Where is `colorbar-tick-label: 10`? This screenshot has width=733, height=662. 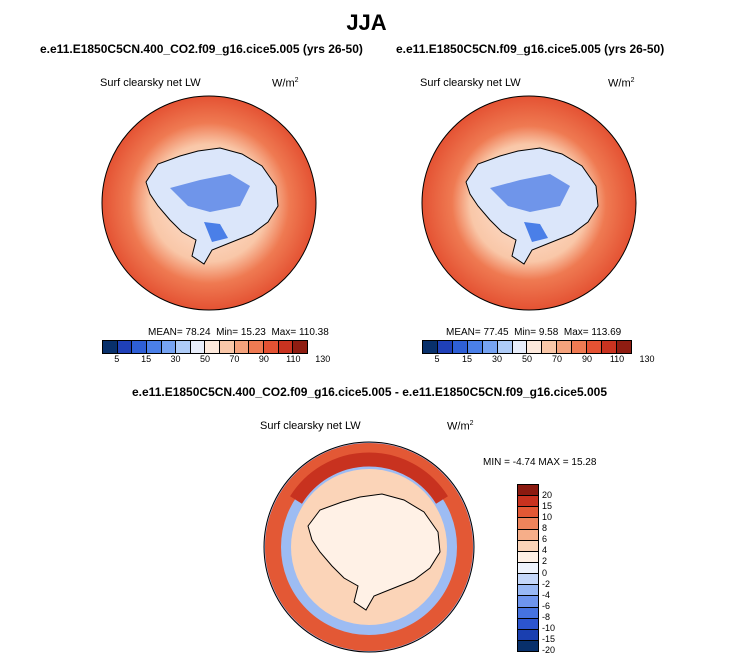
colorbar-tick-label: 10 is located at coordinates (547, 517).